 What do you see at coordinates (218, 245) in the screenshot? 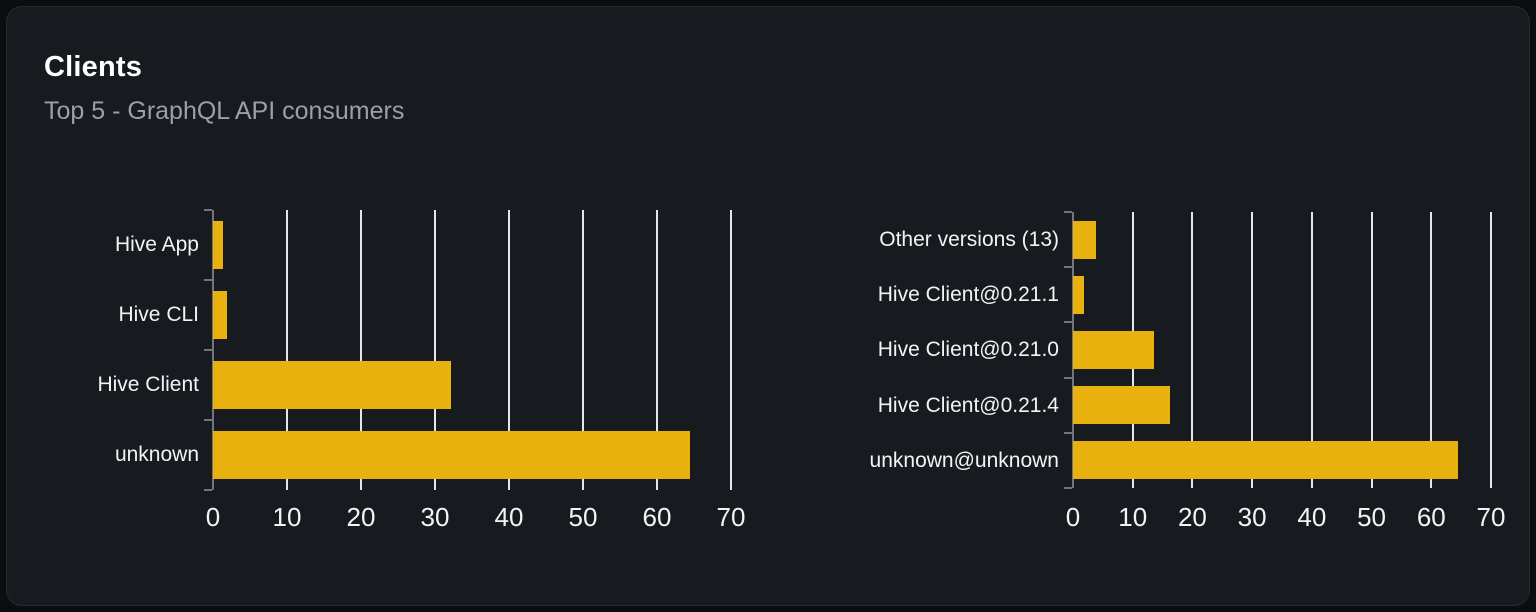
I see `bar-hive-app` at bounding box center [218, 245].